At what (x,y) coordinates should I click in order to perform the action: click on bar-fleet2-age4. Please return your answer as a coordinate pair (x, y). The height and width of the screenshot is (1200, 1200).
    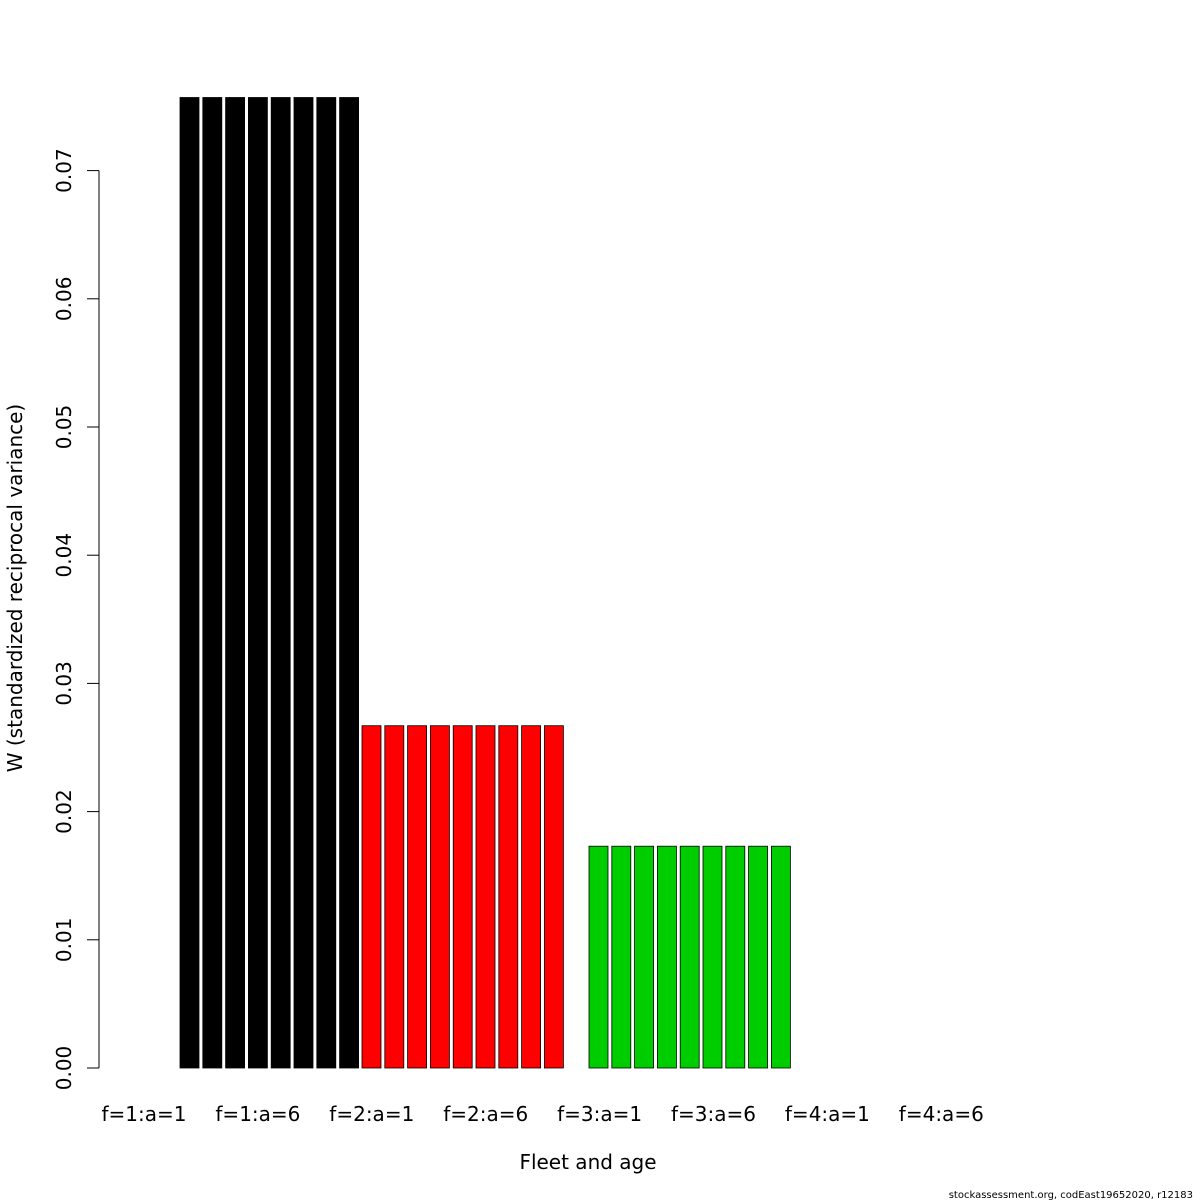
    Looking at the image, I should click on (439, 897).